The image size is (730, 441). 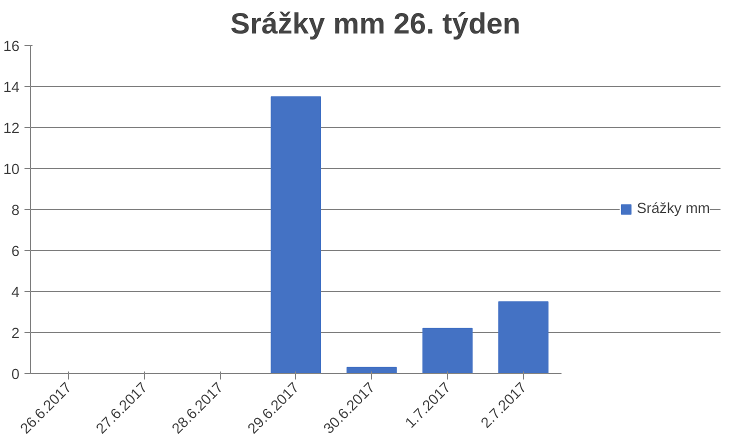 I want to click on y-tick-label: 0, so click(x=15, y=375).